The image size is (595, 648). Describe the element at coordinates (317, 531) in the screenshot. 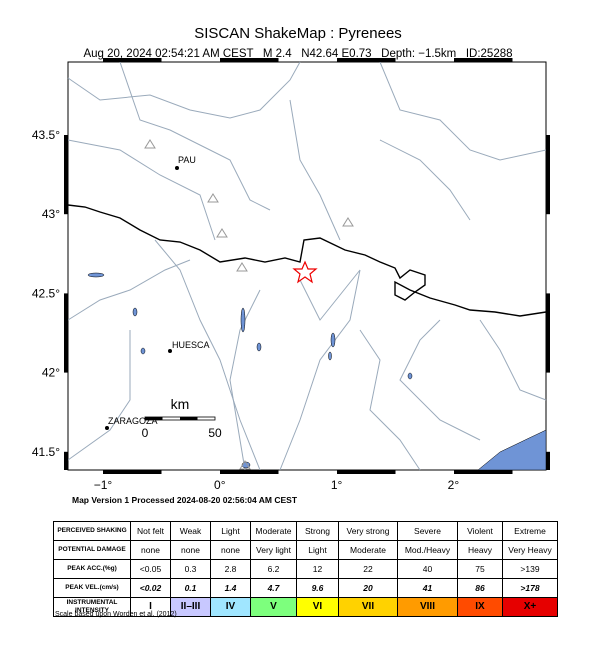

I see `legend-cell: Strong` at that location.